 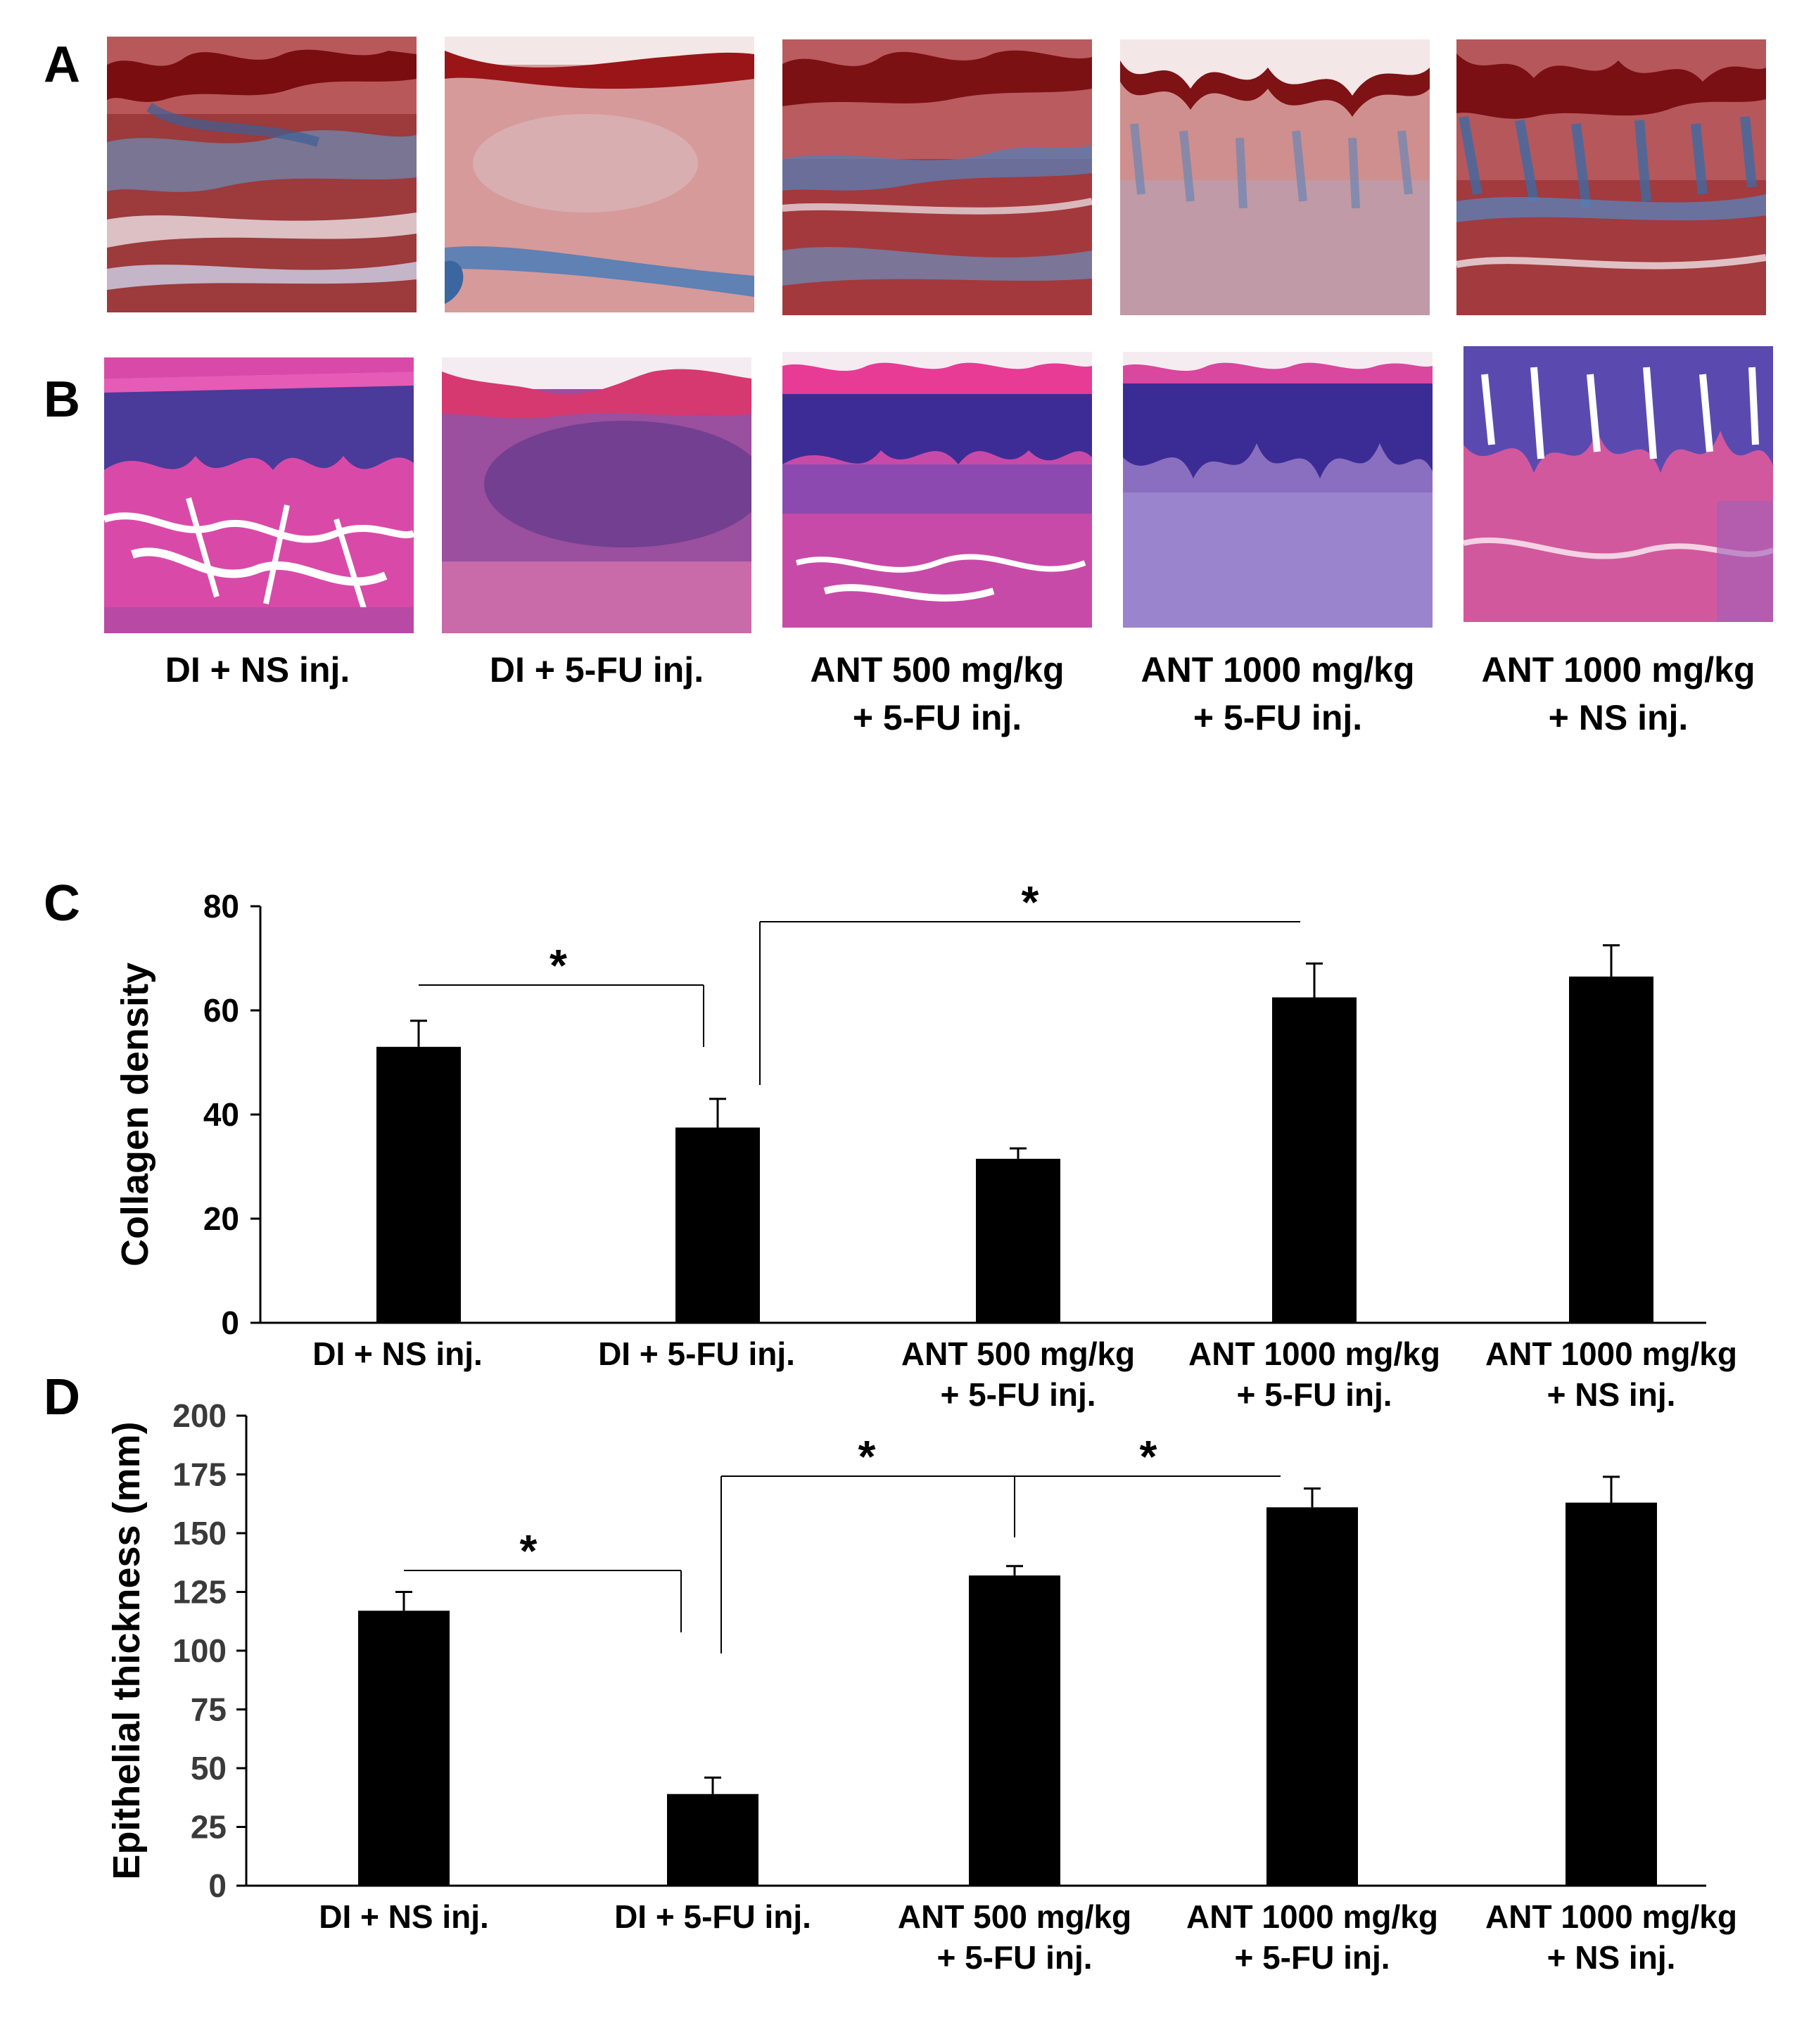 What do you see at coordinates (209, 1709) in the screenshot?
I see `chart-d-ytick-label-3: 75` at bounding box center [209, 1709].